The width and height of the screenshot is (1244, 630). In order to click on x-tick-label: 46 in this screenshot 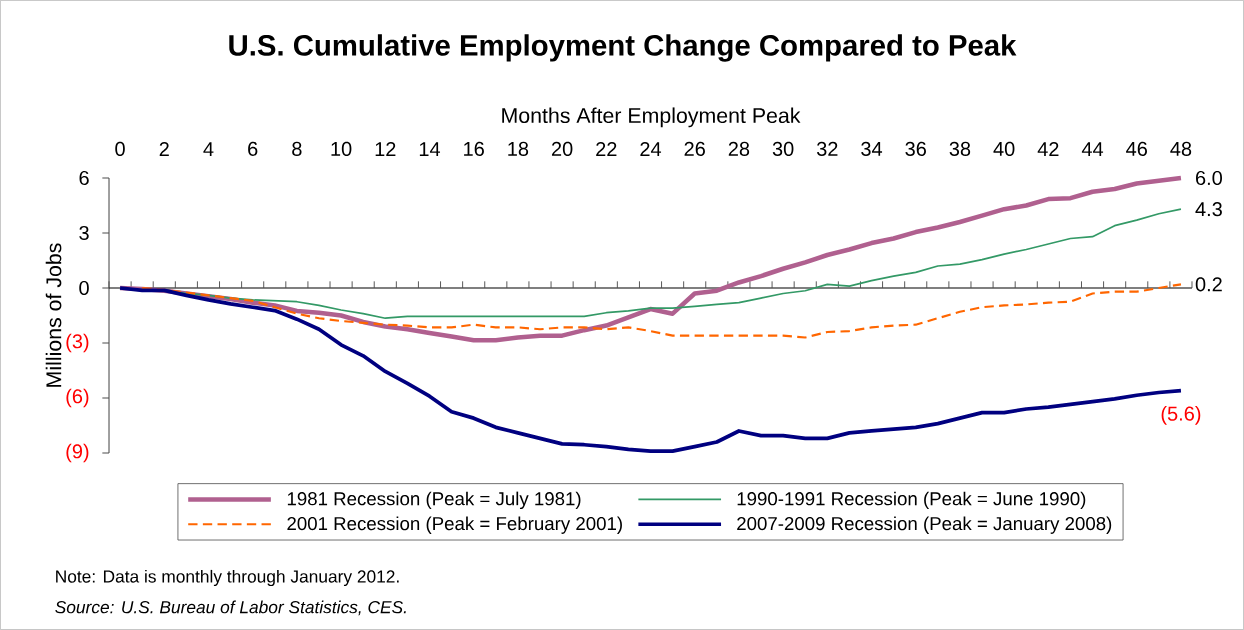, I will do `click(1136, 148)`.